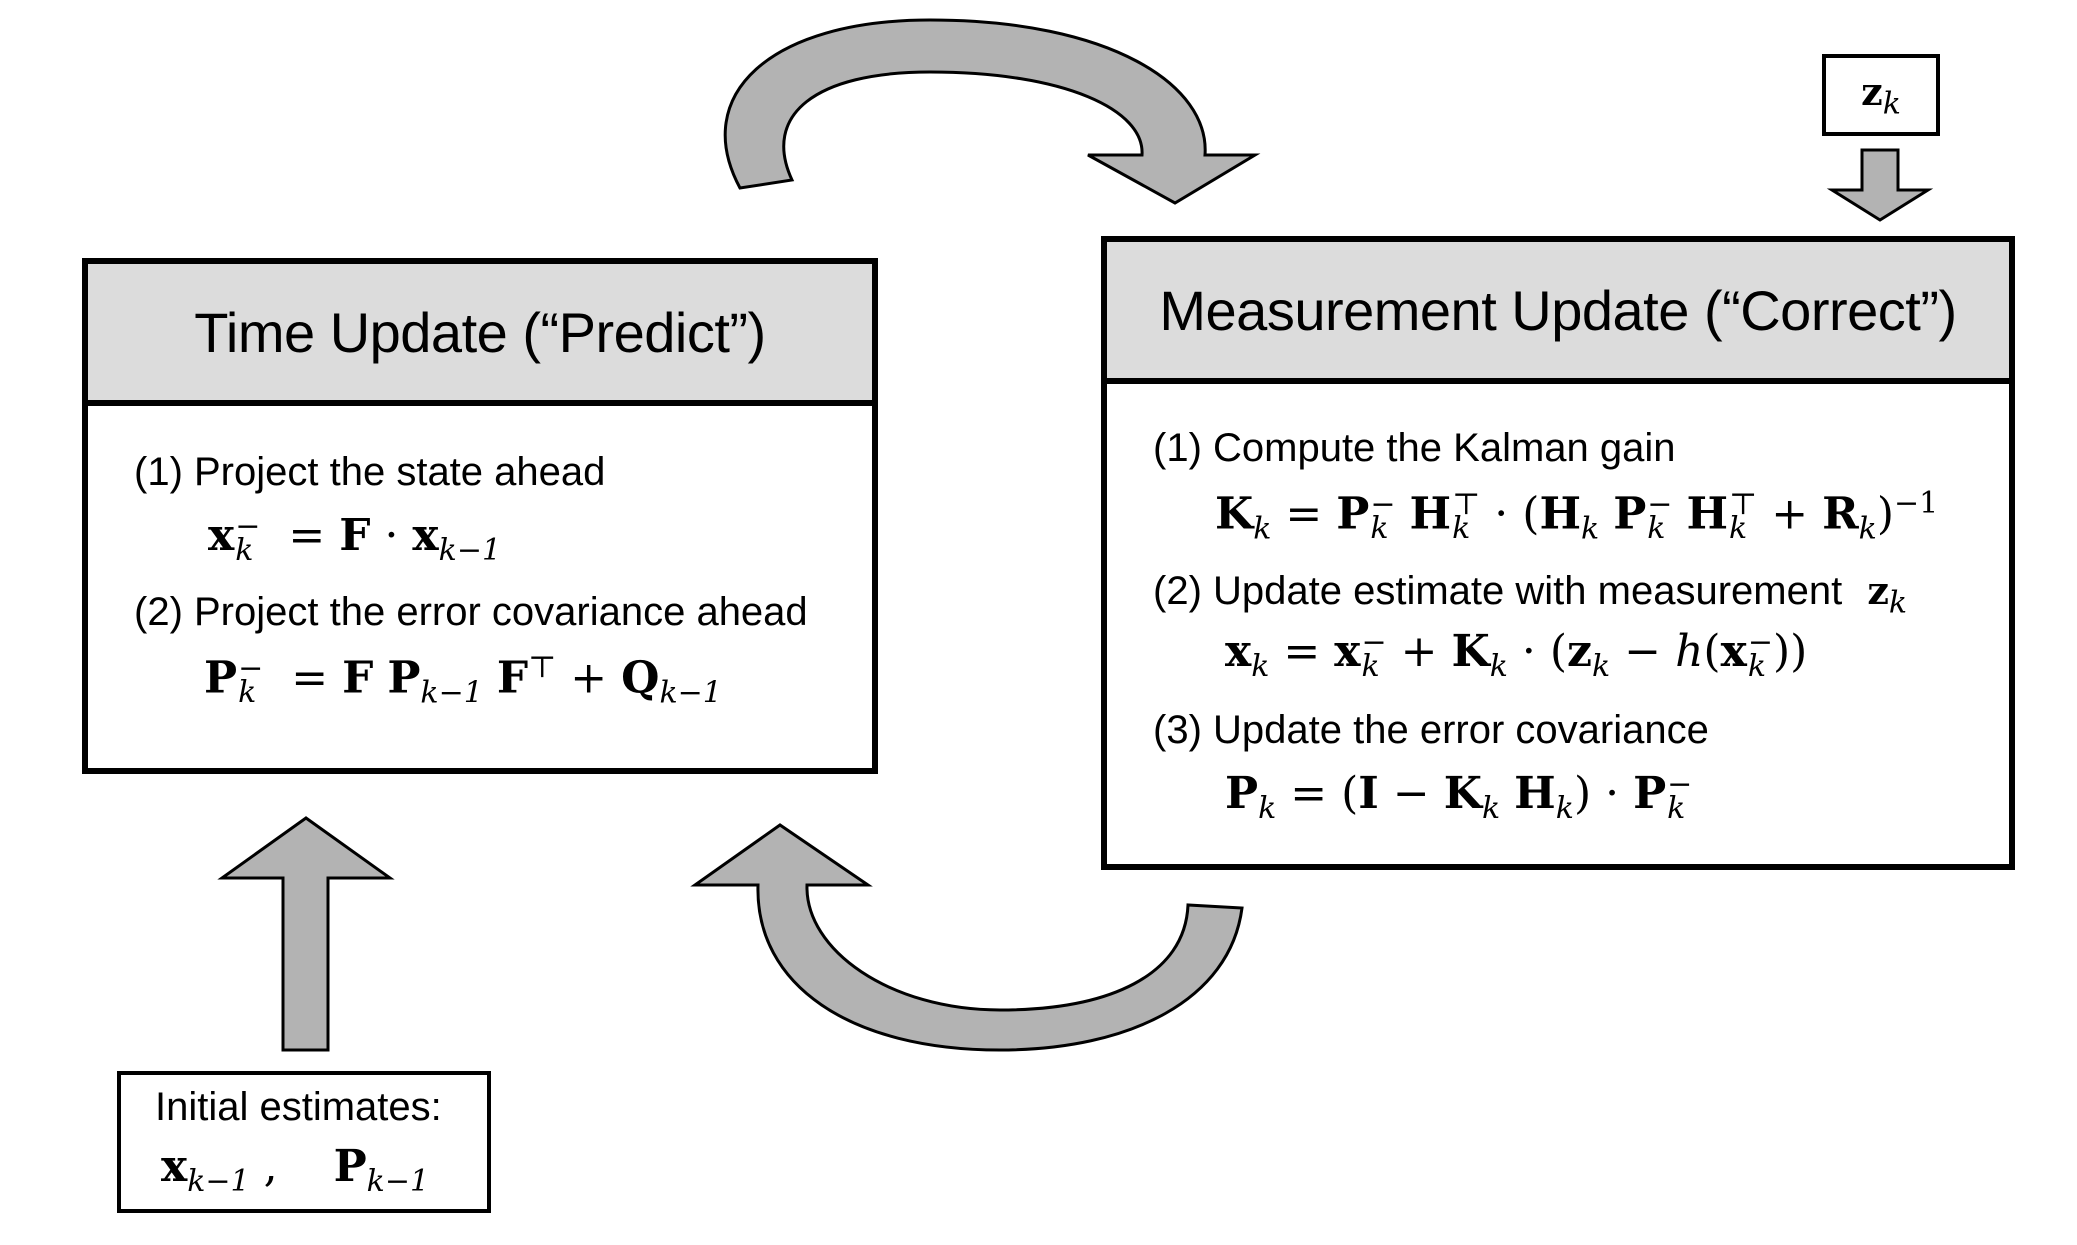 The image size is (2077, 1245). I want to click on measurement-update-header: Measurement Update (“Correct”), so click(1558, 313).